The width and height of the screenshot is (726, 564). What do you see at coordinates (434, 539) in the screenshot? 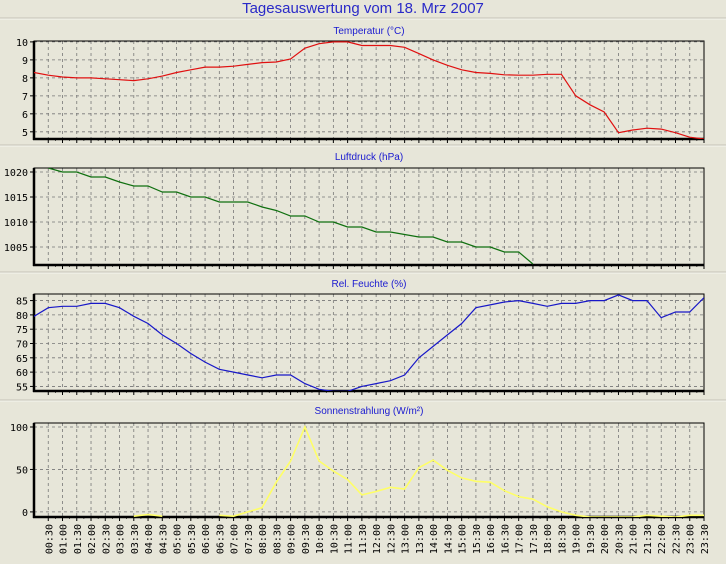
I see `x-tick-label: 14:00` at bounding box center [434, 539].